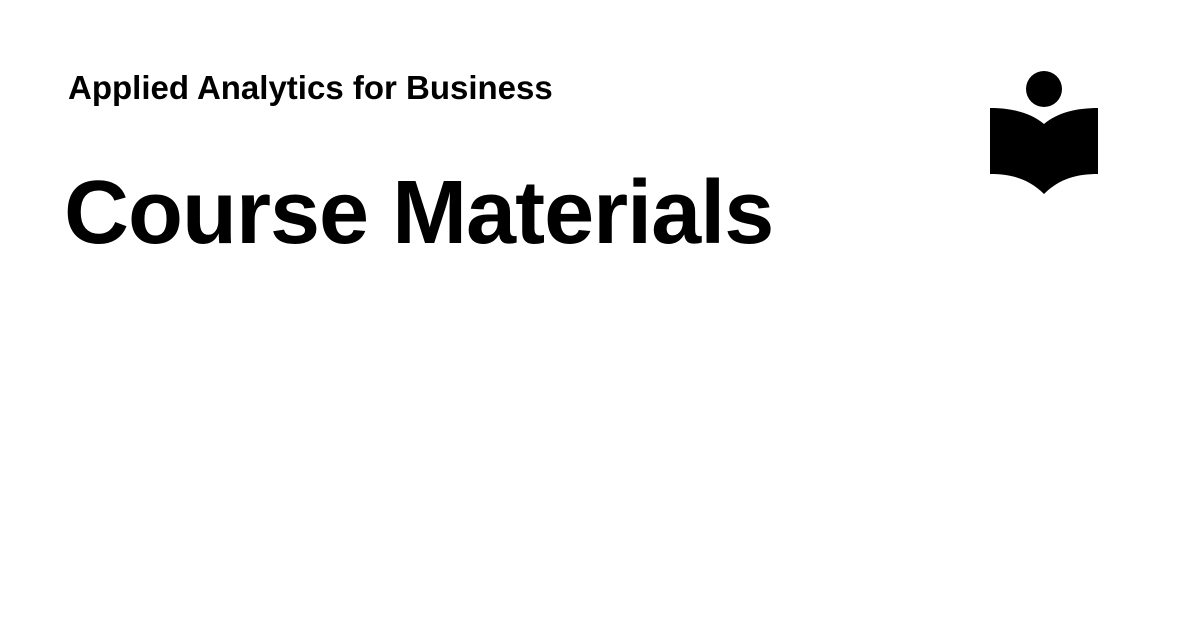 Image resolution: width=1200 pixels, height=630 pixels. What do you see at coordinates (419, 213) in the screenshot?
I see `page-title: Course Materials` at bounding box center [419, 213].